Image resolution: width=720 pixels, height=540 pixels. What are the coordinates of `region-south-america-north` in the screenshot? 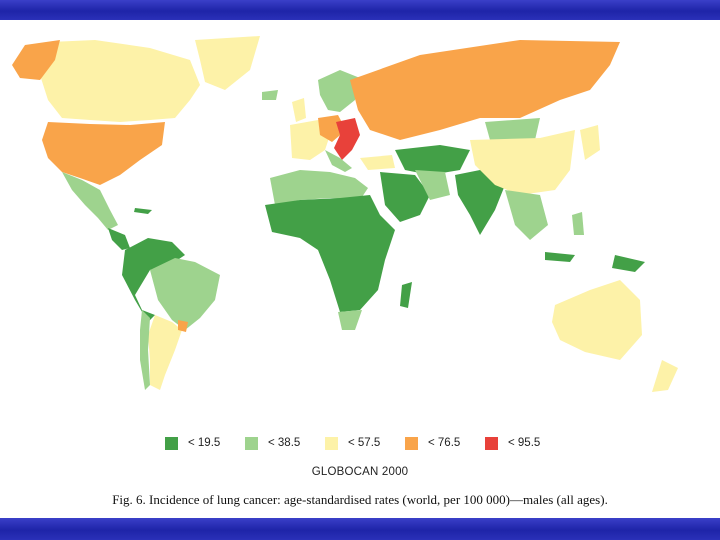 It's located at (153, 280).